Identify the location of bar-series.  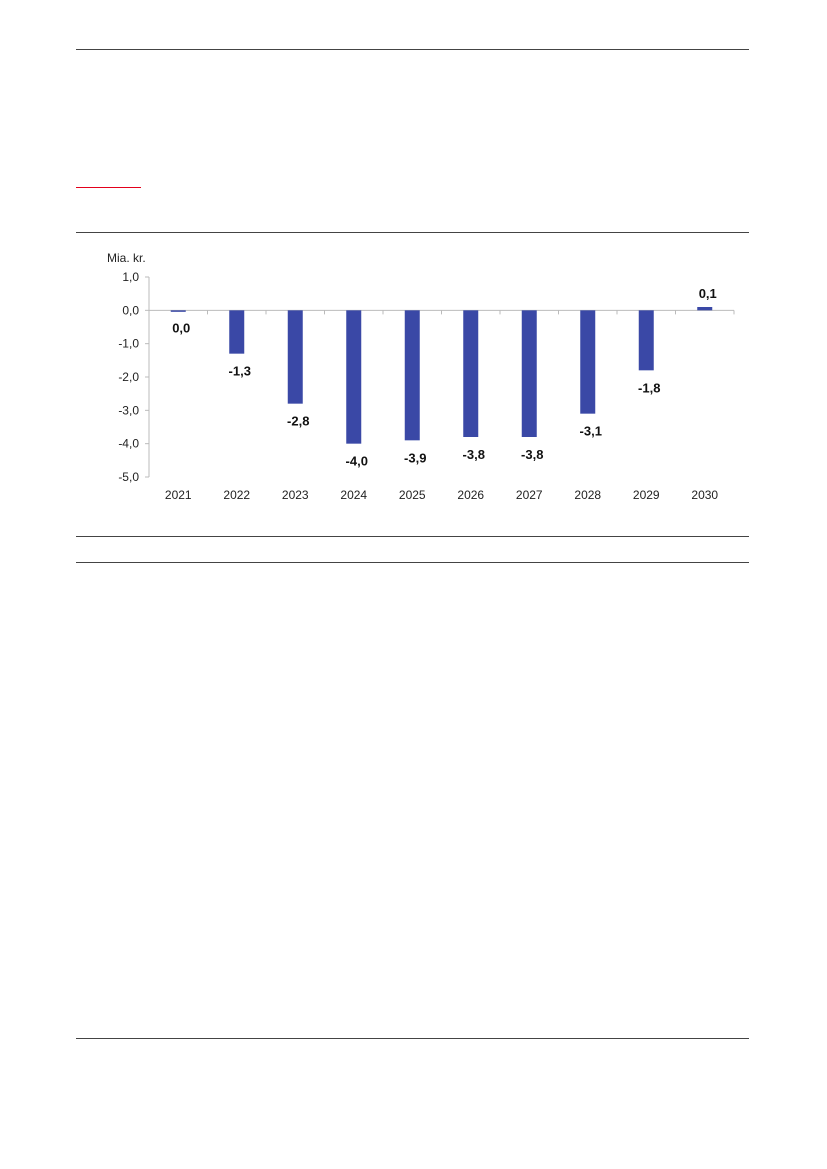
(441, 375).